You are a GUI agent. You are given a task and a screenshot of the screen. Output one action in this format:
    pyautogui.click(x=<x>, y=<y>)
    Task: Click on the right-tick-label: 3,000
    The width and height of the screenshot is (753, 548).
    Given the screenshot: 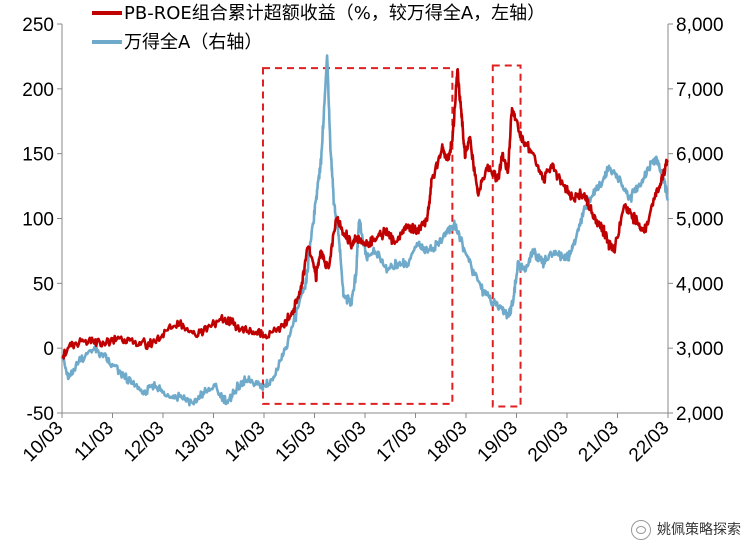 What is the action you would take?
    pyautogui.click(x=700, y=349)
    